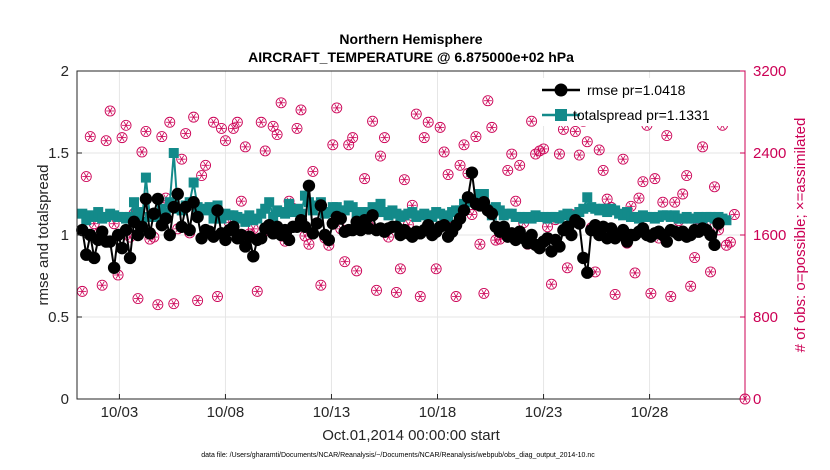  I want to click on legend-rmse-marker, so click(561, 90).